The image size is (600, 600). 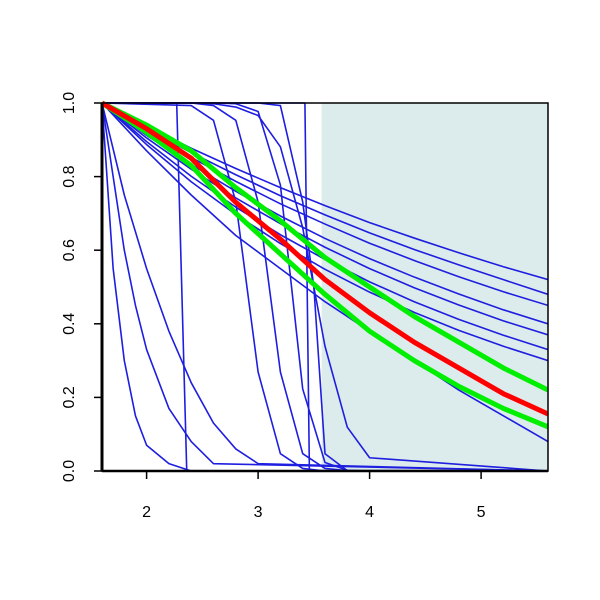 What do you see at coordinates (69, 176) in the screenshot?
I see `y-tick-label: 0.8` at bounding box center [69, 176].